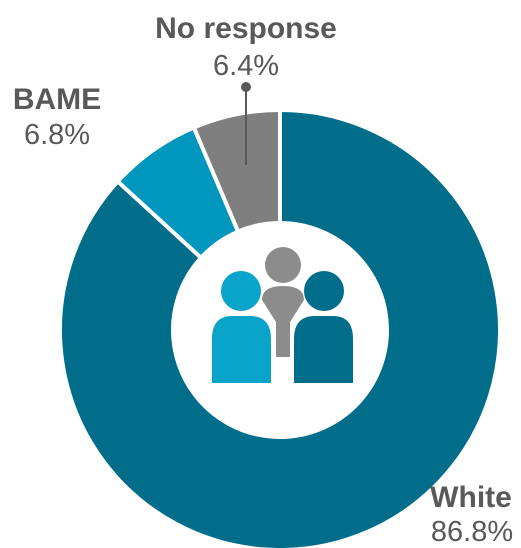 The width and height of the screenshot is (521, 548). Describe the element at coordinates (246, 28) in the screenshot. I see `label-no-response-name: No response` at that location.